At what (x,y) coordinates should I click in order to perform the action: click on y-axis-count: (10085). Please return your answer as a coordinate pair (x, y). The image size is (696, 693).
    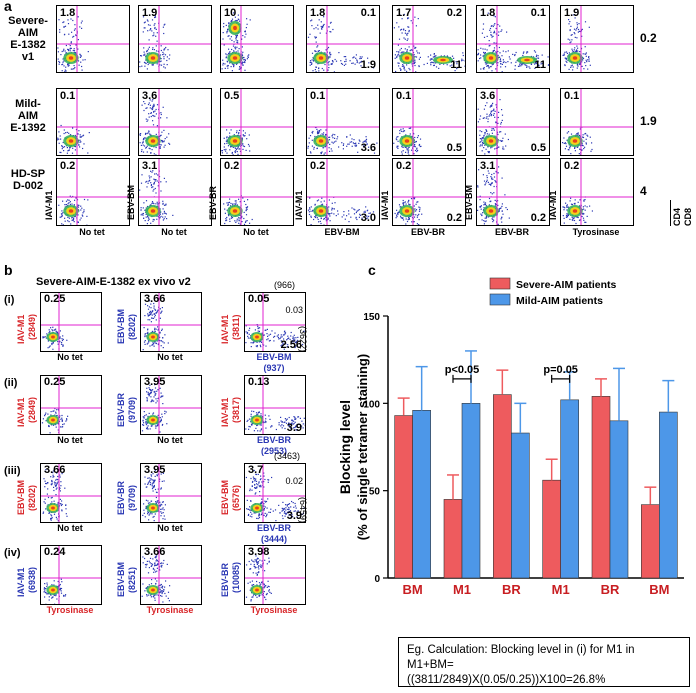
    Looking at the image, I should click on (236, 577).